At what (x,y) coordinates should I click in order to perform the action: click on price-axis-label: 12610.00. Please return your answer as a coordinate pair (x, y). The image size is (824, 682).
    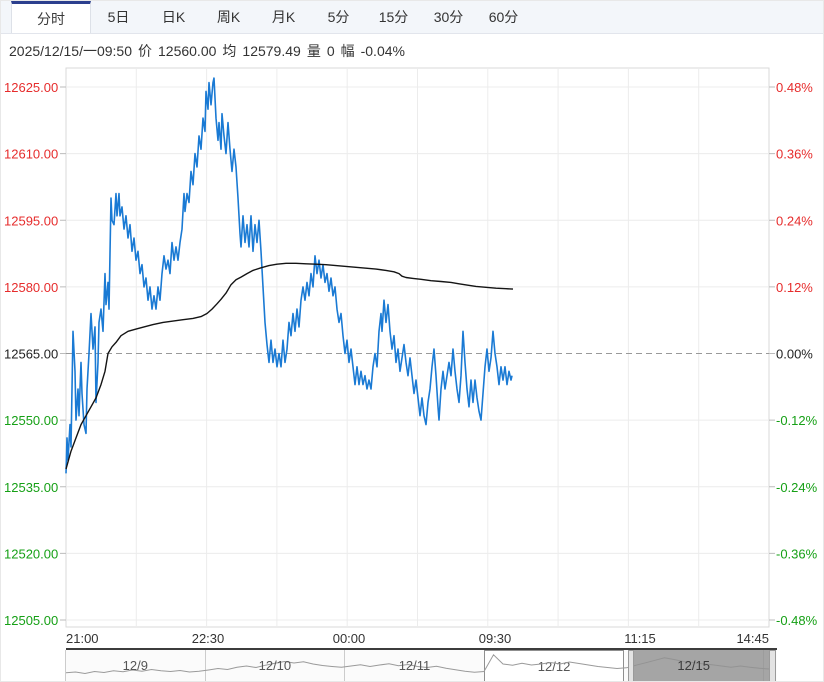
    Looking at the image, I should click on (31, 154).